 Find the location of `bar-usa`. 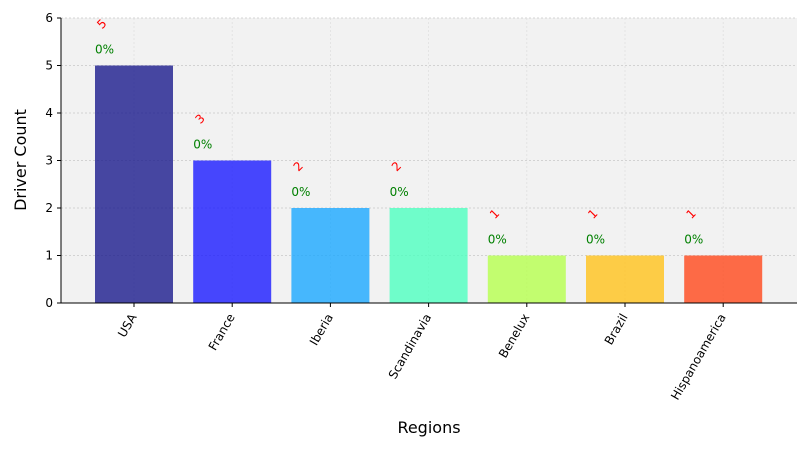

bar-usa is located at coordinates (134, 184).